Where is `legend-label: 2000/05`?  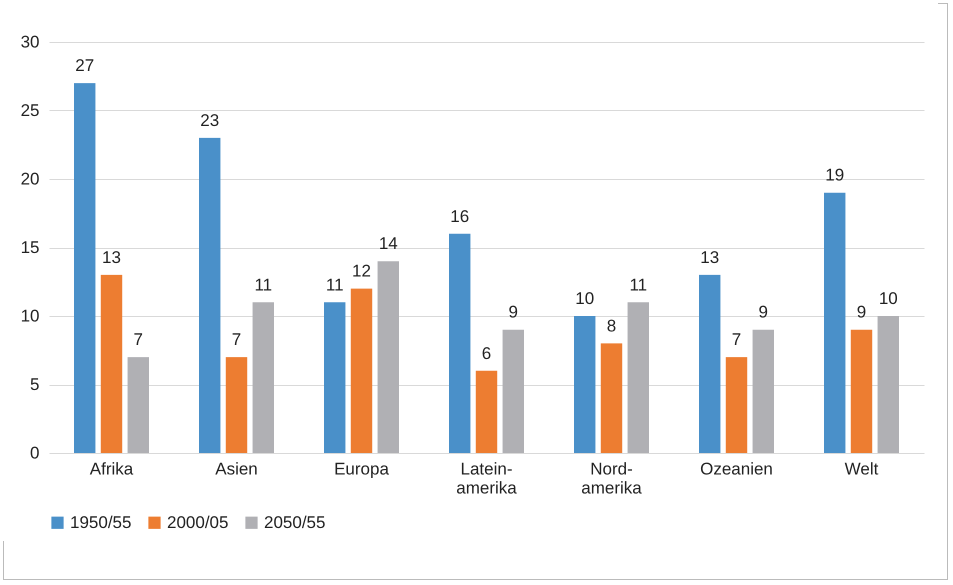
legend-label: 2000/05 is located at coordinates (197, 522).